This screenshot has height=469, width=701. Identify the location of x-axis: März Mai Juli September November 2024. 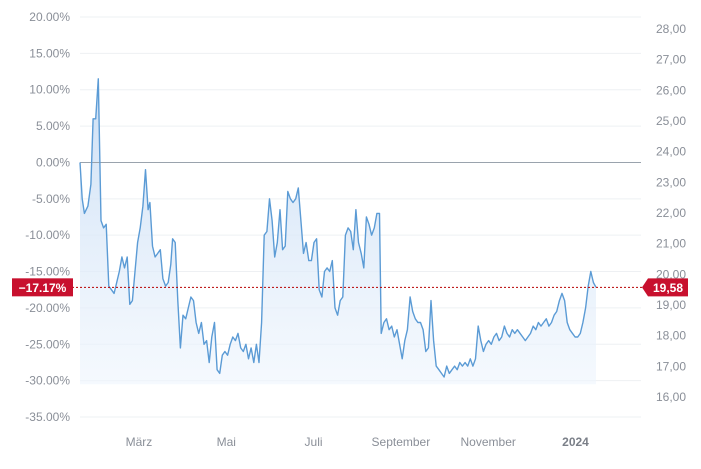
(358, 442).